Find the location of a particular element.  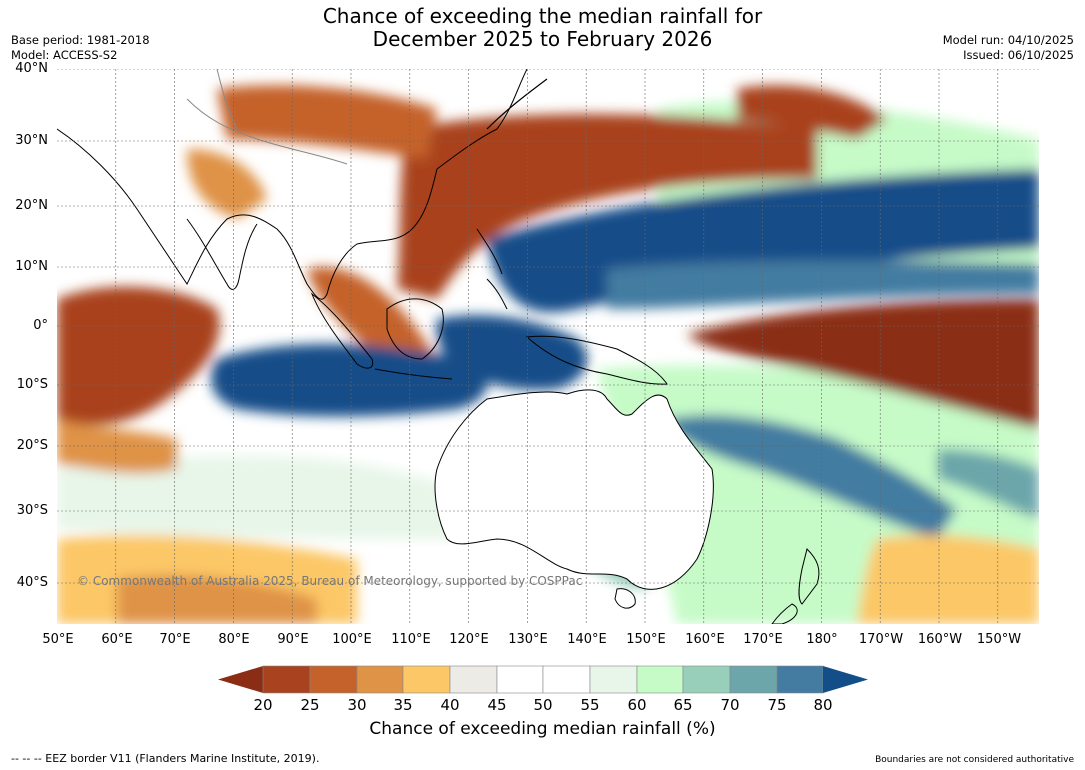

colorbar-tick: 30 is located at coordinates (356, 705).